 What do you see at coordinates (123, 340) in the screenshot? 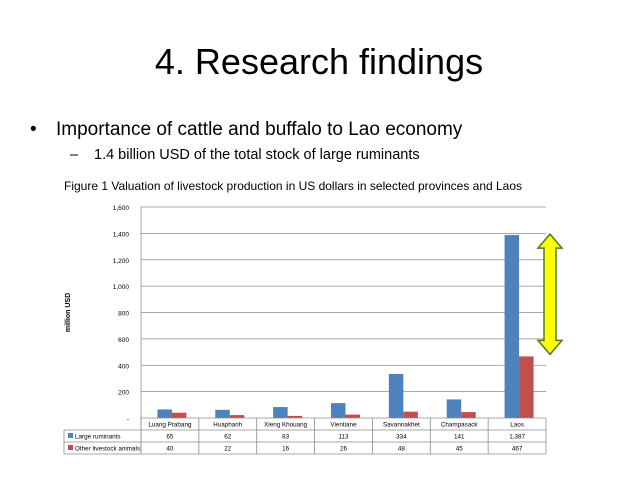
I see `y-tick-label: 600` at bounding box center [123, 340].